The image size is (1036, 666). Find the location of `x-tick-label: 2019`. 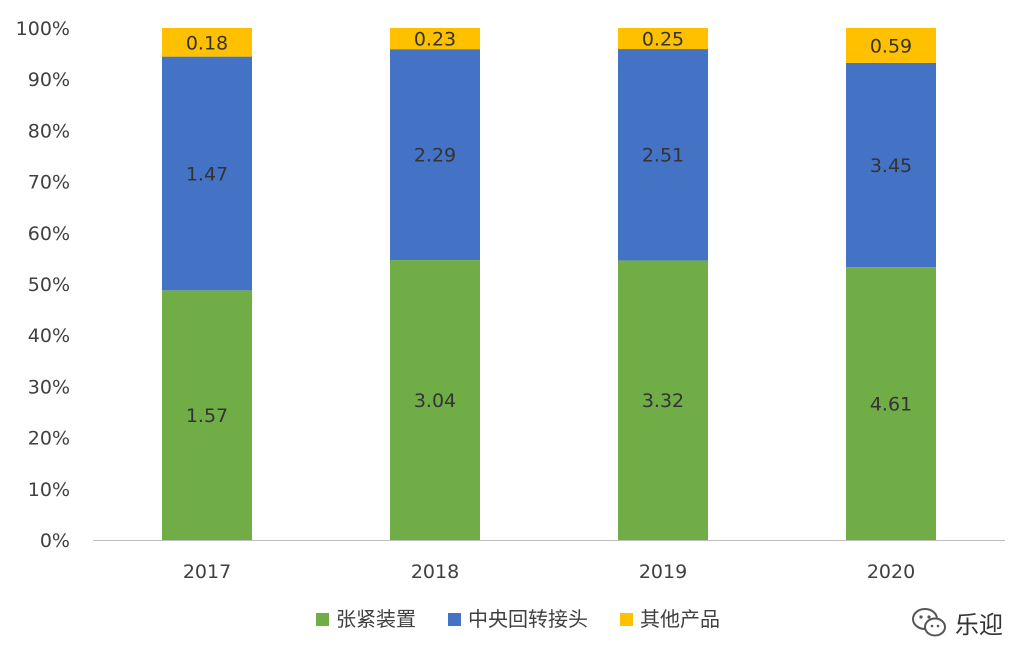

x-tick-label: 2019 is located at coordinates (663, 572).